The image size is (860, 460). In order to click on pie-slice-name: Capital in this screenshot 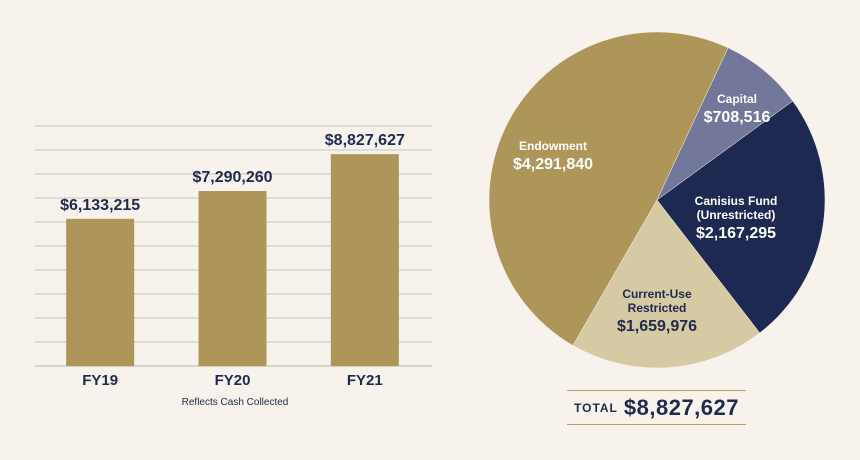, I will do `click(737, 99)`.